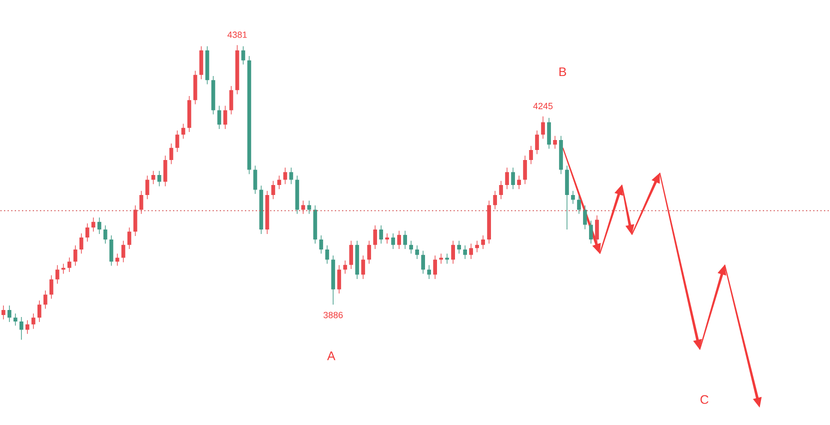 The height and width of the screenshot is (425, 830). I want to click on text: A, so click(331, 356).